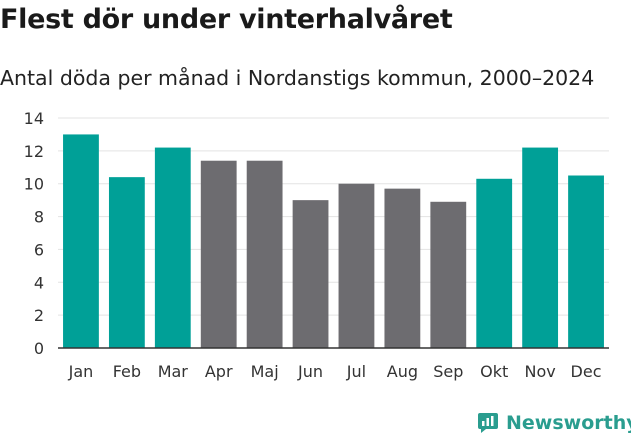  Describe the element at coordinates (586, 261) in the screenshot. I see `bar-dec` at that location.